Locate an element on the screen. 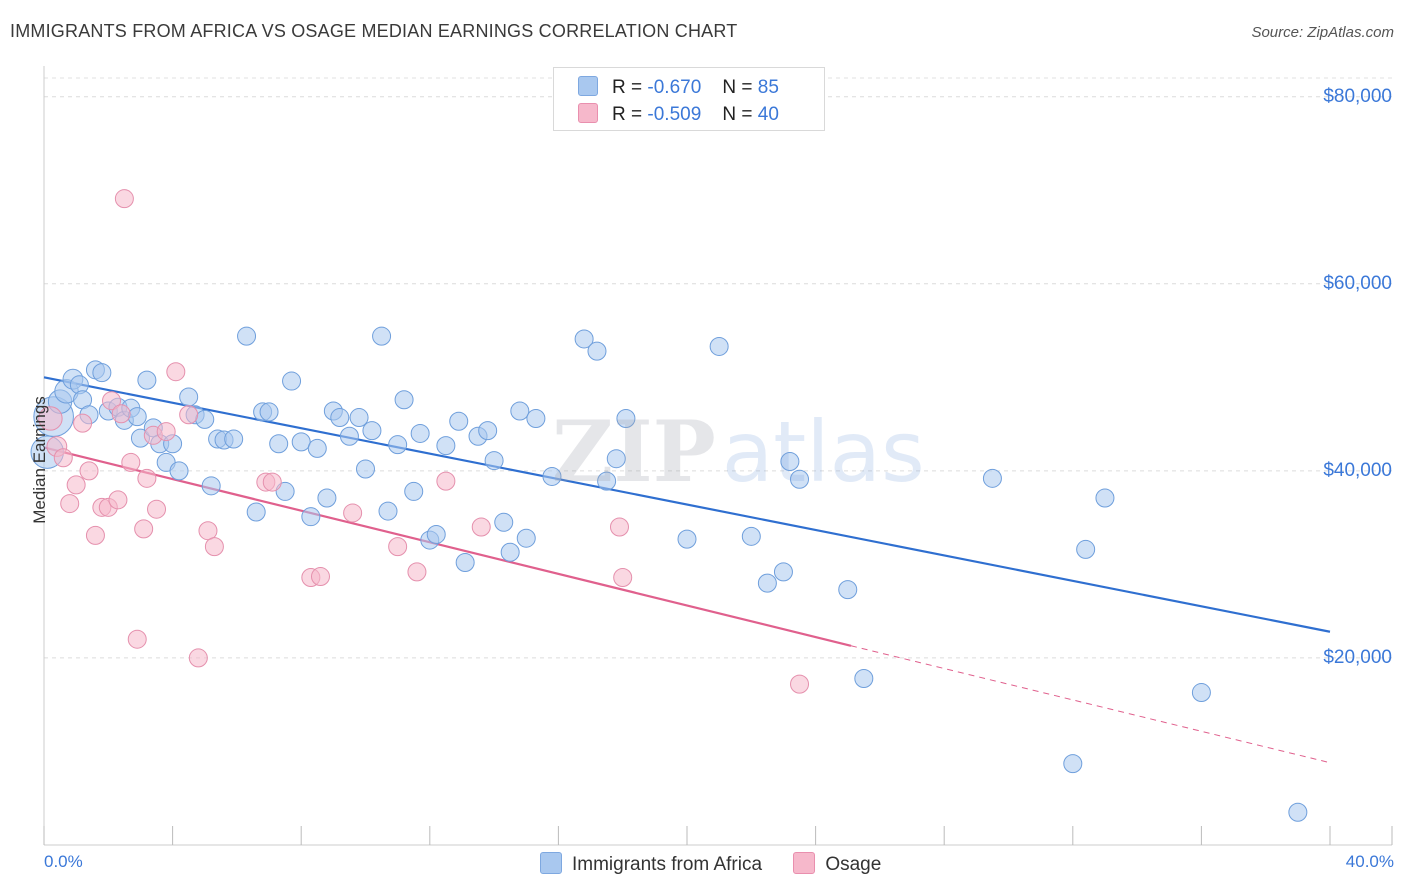 The height and width of the screenshot is (892, 1406). legend-label-africa: Immigrants from Africa is located at coordinates (667, 864).